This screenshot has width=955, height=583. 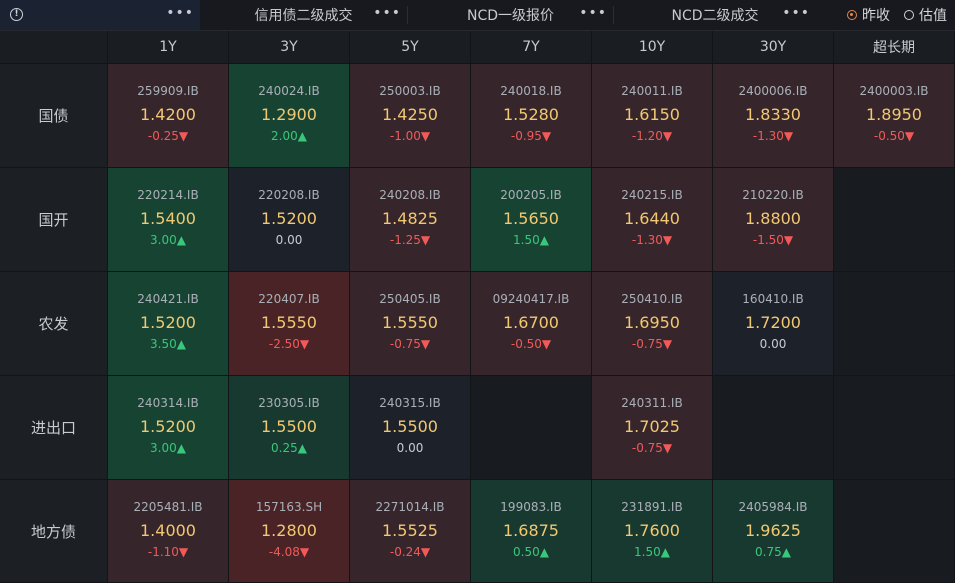 I want to click on column-header: 超长期, so click(x=894, y=47).